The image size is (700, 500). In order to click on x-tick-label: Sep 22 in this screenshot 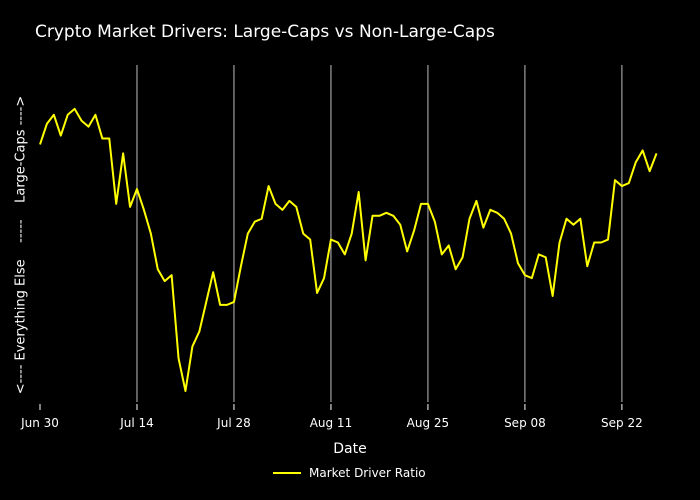, I will do `click(622, 423)`.